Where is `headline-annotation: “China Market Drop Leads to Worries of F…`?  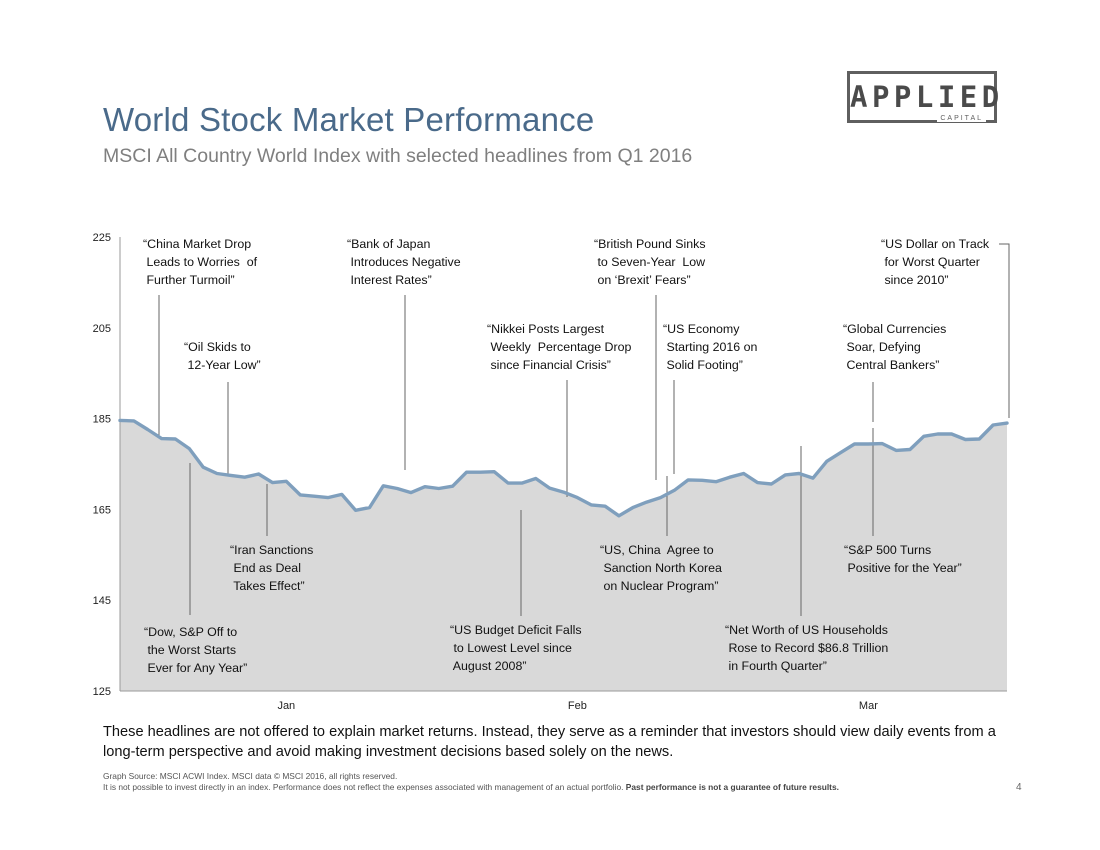 headline-annotation: “China Market Drop Leads to Worries of F… is located at coordinates (200, 262).